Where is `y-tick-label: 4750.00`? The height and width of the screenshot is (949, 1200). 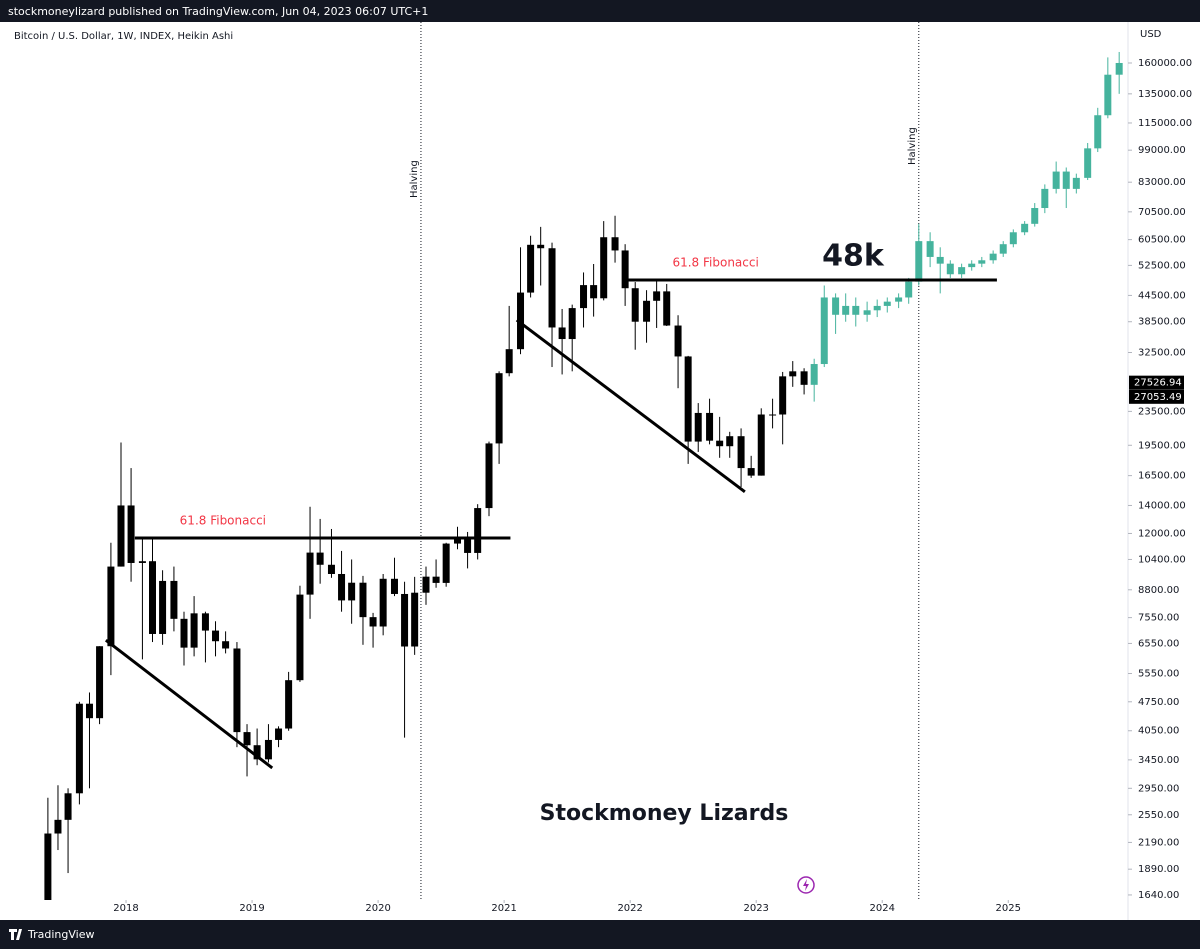
y-tick-label: 4750.00 is located at coordinates (1158, 702).